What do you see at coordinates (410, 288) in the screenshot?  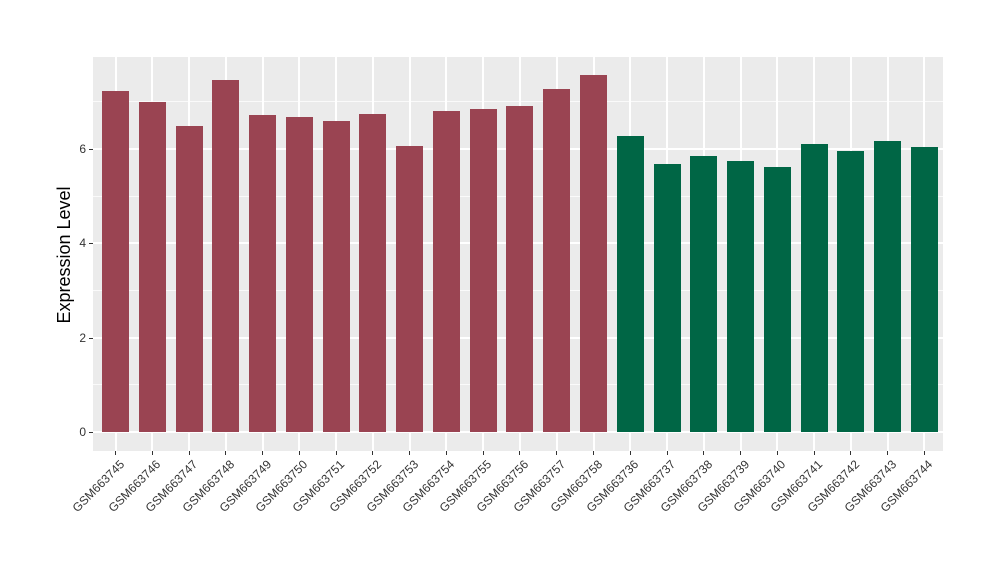 I see `bar-GSM663753` at bounding box center [410, 288].